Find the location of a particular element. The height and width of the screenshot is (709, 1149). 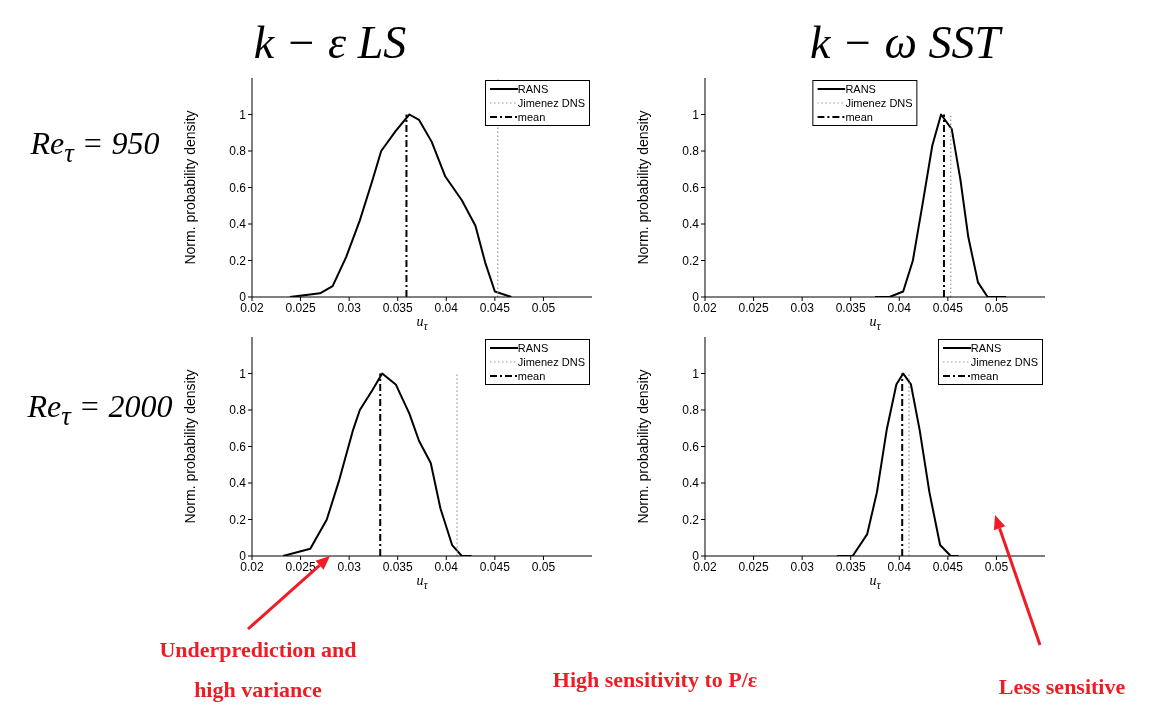

chart-title: k − ε LS is located at coordinates (330, 42).